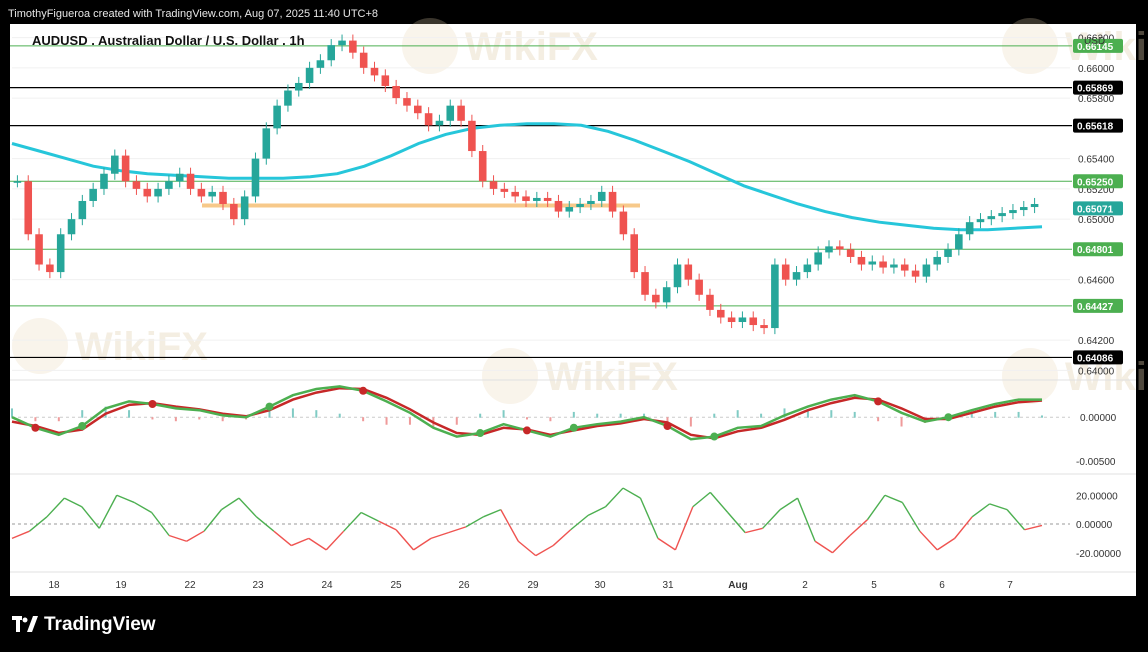 This screenshot has height=652, width=1148. What do you see at coordinates (573, 423) in the screenshot?
I see `oscillator-1-panel: 0.00000 -0.00500` at bounding box center [573, 423].